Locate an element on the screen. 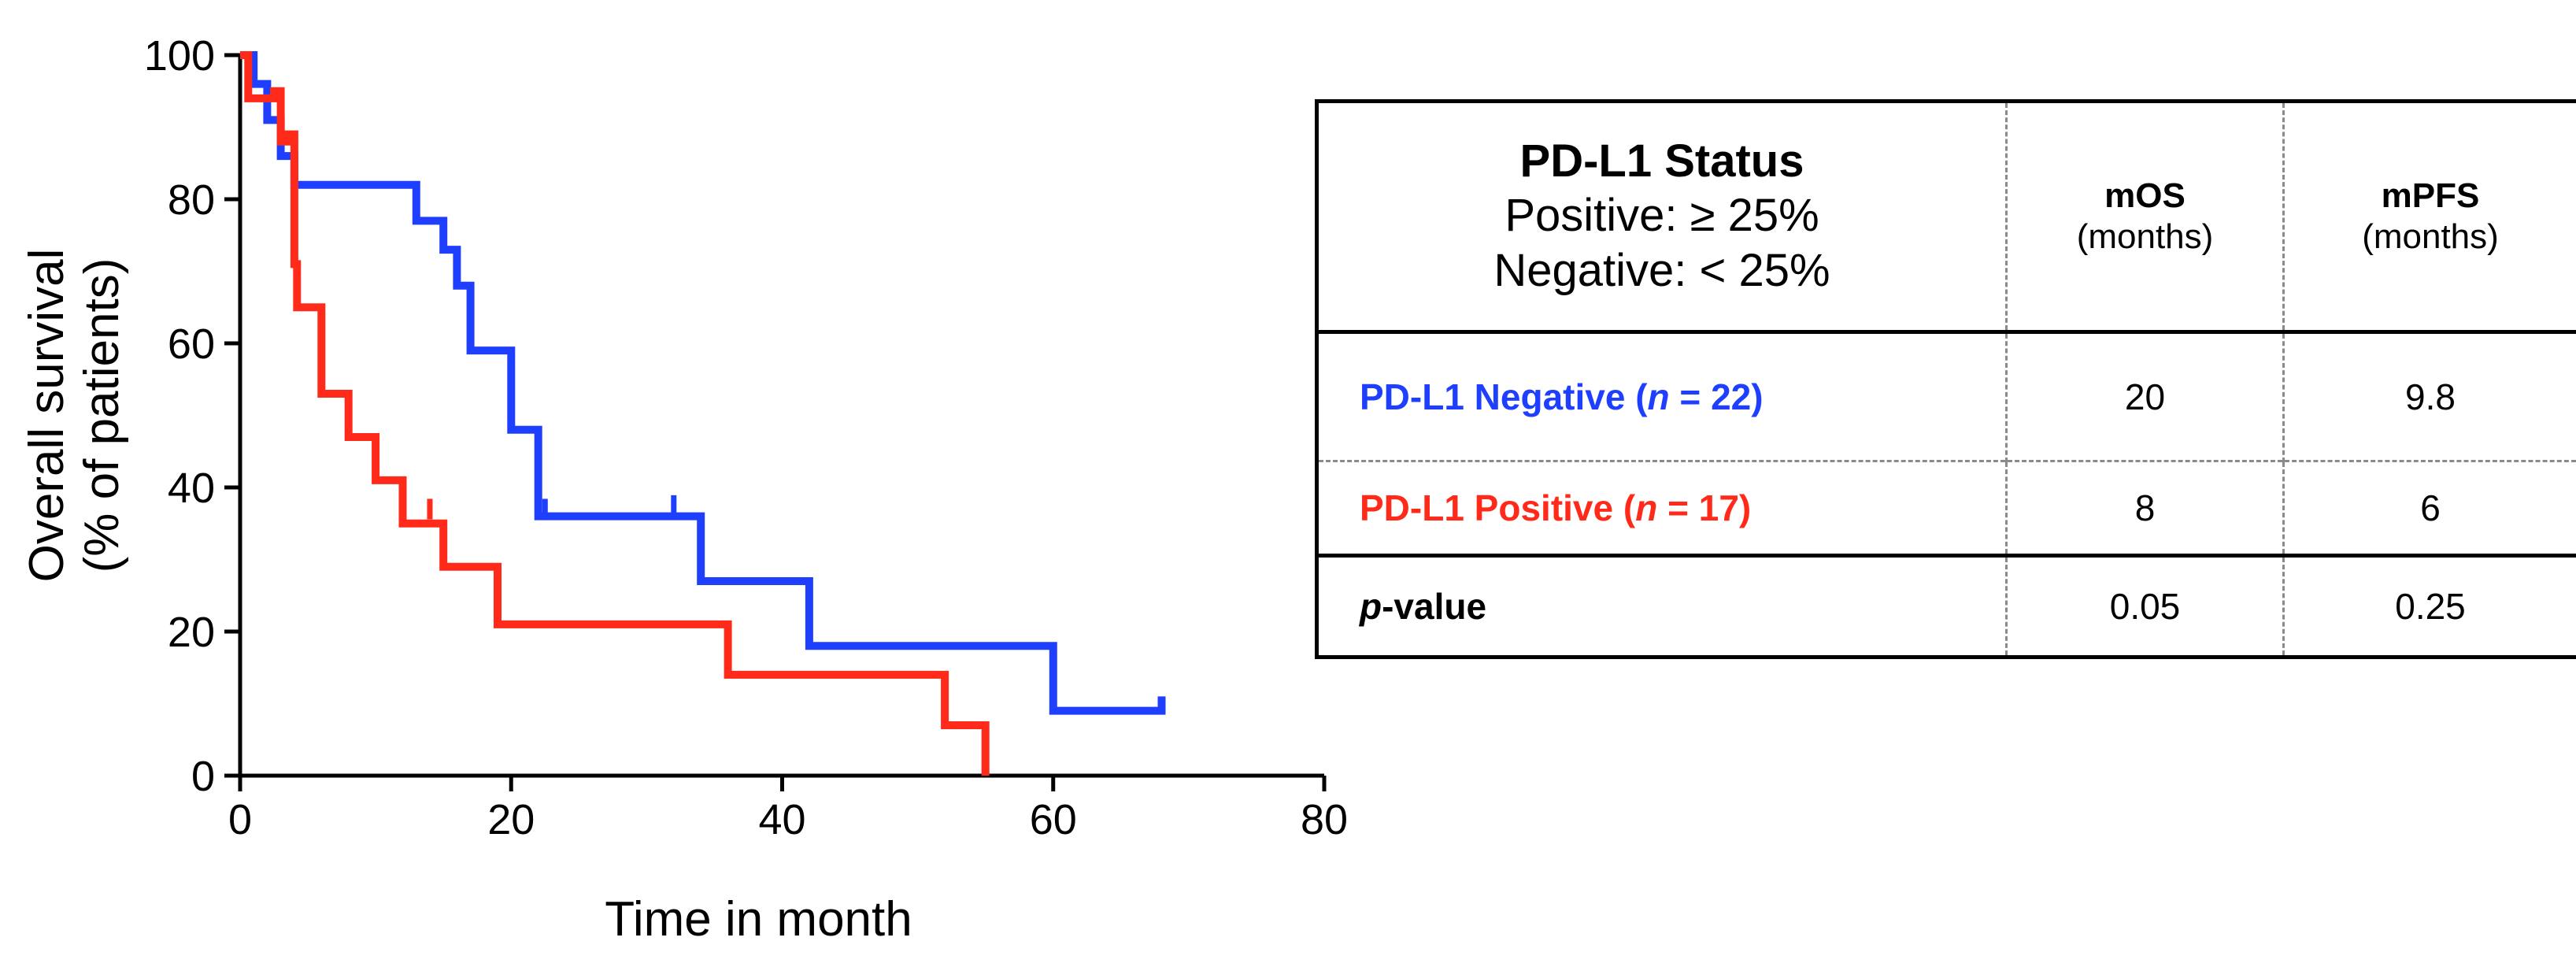 The height and width of the screenshot is (967, 2576). row-positive-mpfs: 6 is located at coordinates (2429, 508).